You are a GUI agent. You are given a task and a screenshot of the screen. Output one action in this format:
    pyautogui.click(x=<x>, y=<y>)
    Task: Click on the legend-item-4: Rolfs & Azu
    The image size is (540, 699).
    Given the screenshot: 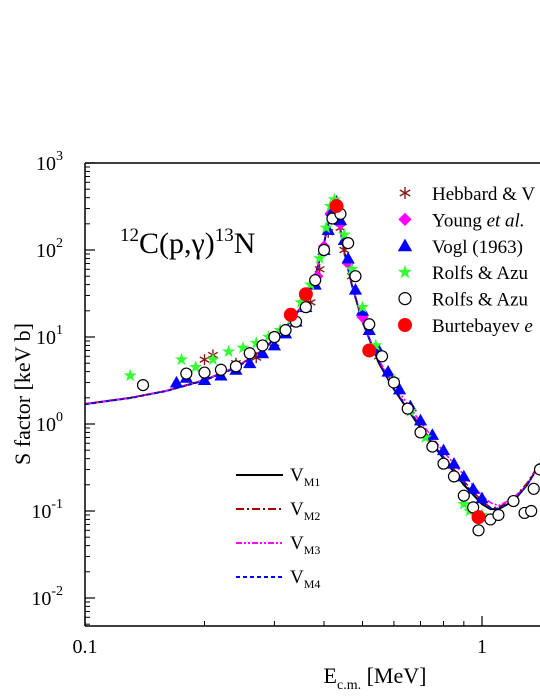 What is the action you would take?
    pyautogui.click(x=463, y=300)
    